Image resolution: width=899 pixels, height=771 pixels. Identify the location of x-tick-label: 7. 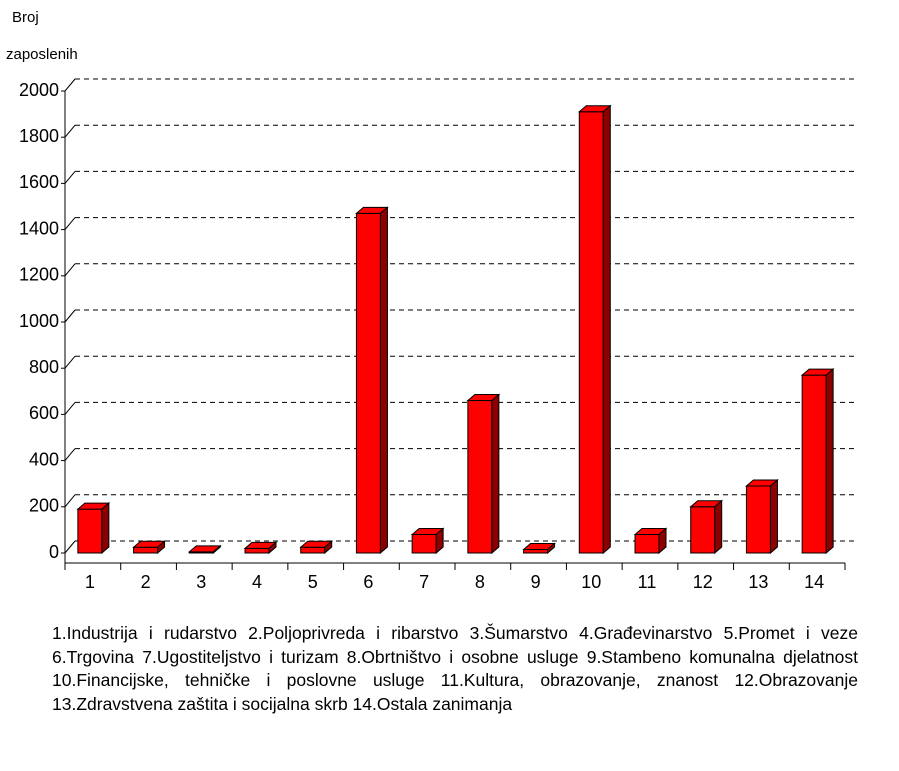
(424, 582).